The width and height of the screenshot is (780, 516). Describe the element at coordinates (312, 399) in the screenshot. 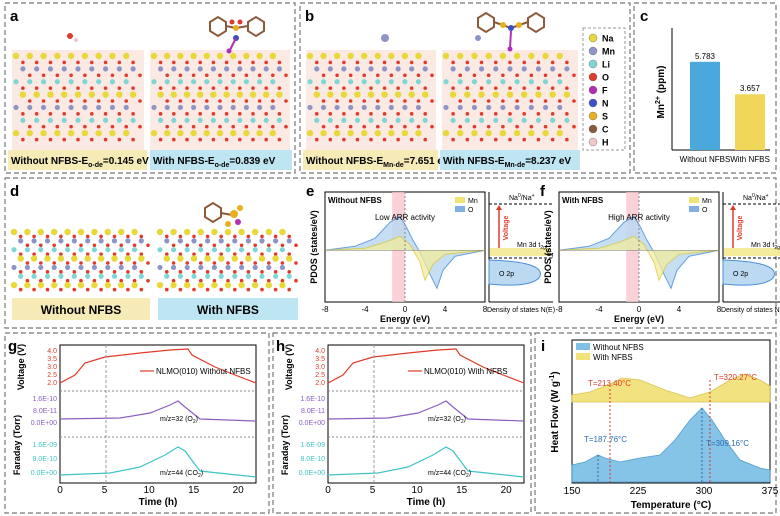

I see `h-o2tick-0: 1.6E-10` at that location.